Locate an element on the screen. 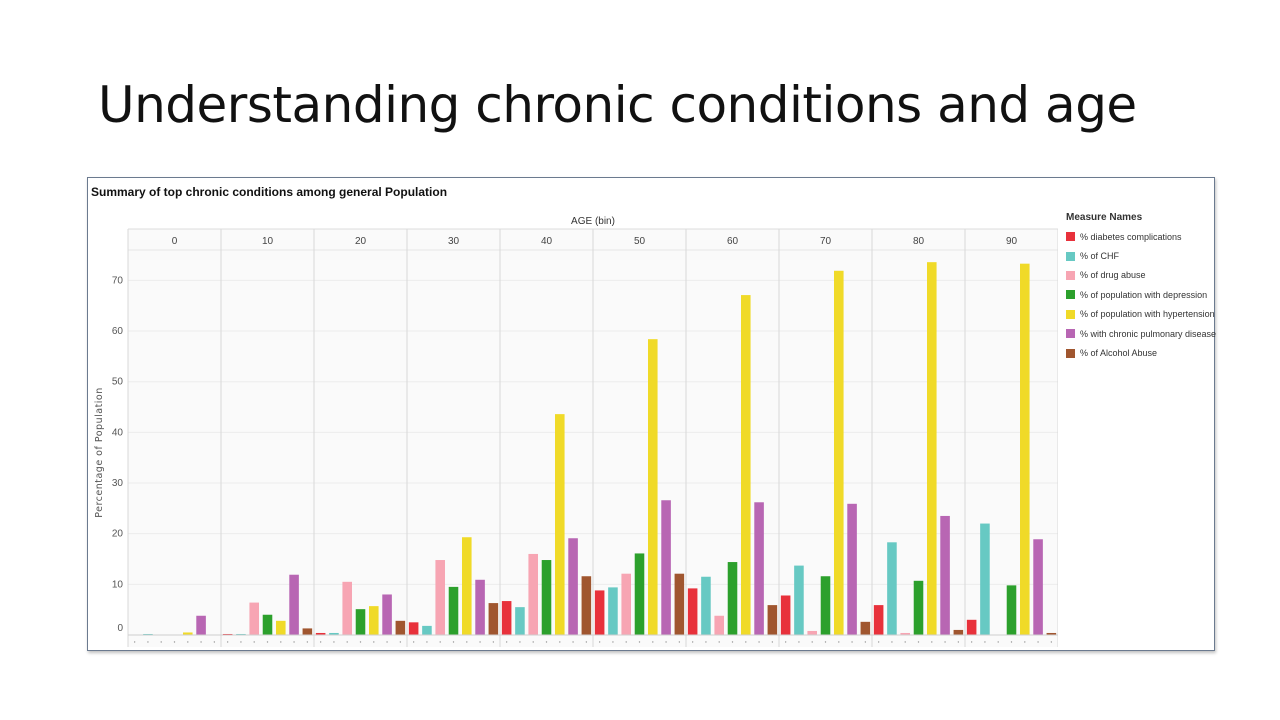 The width and height of the screenshot is (1280, 720). legend-label: % of CHF is located at coordinates (1100, 256).